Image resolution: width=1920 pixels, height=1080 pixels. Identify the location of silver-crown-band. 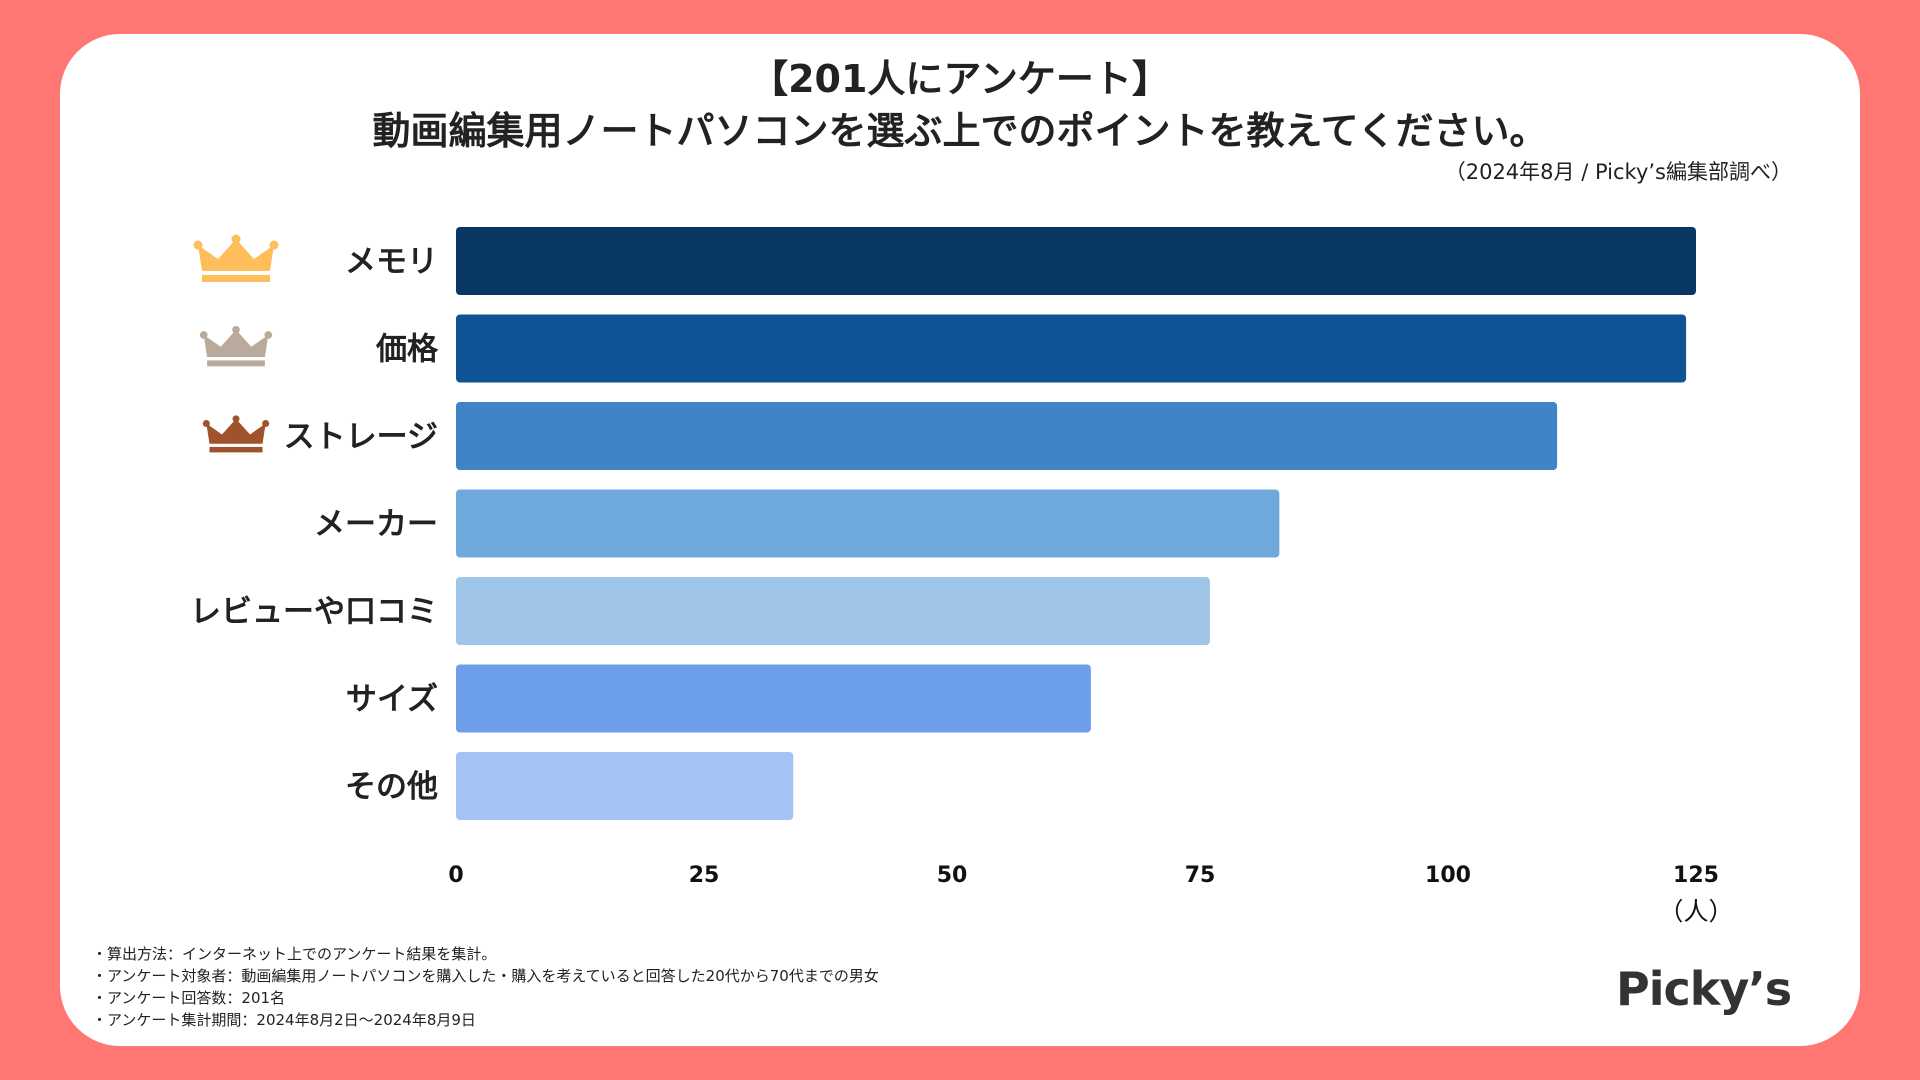
(236, 363).